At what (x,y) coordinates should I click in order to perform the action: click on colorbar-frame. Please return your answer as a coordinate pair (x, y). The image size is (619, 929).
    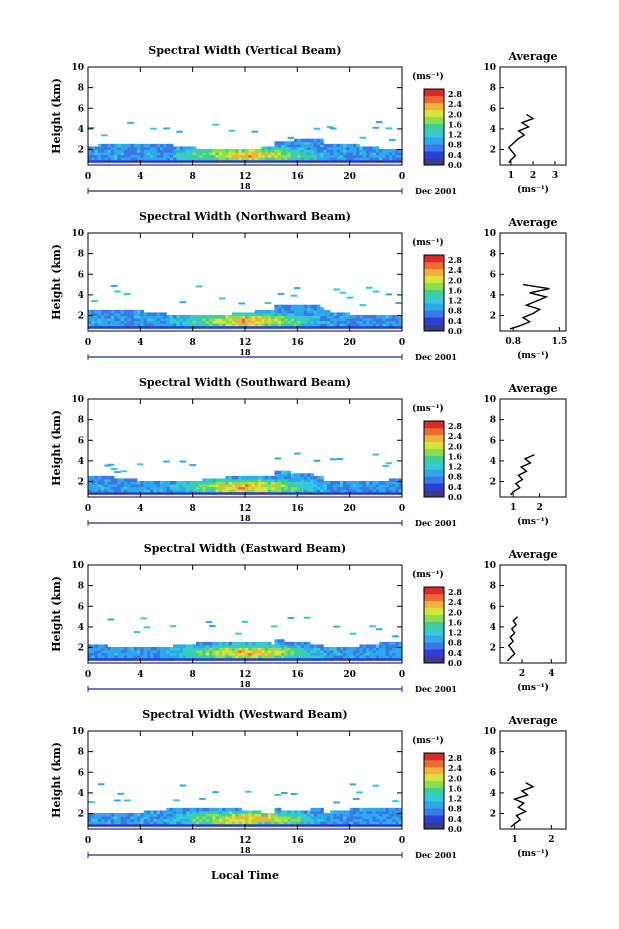
    Looking at the image, I should click on (434, 459).